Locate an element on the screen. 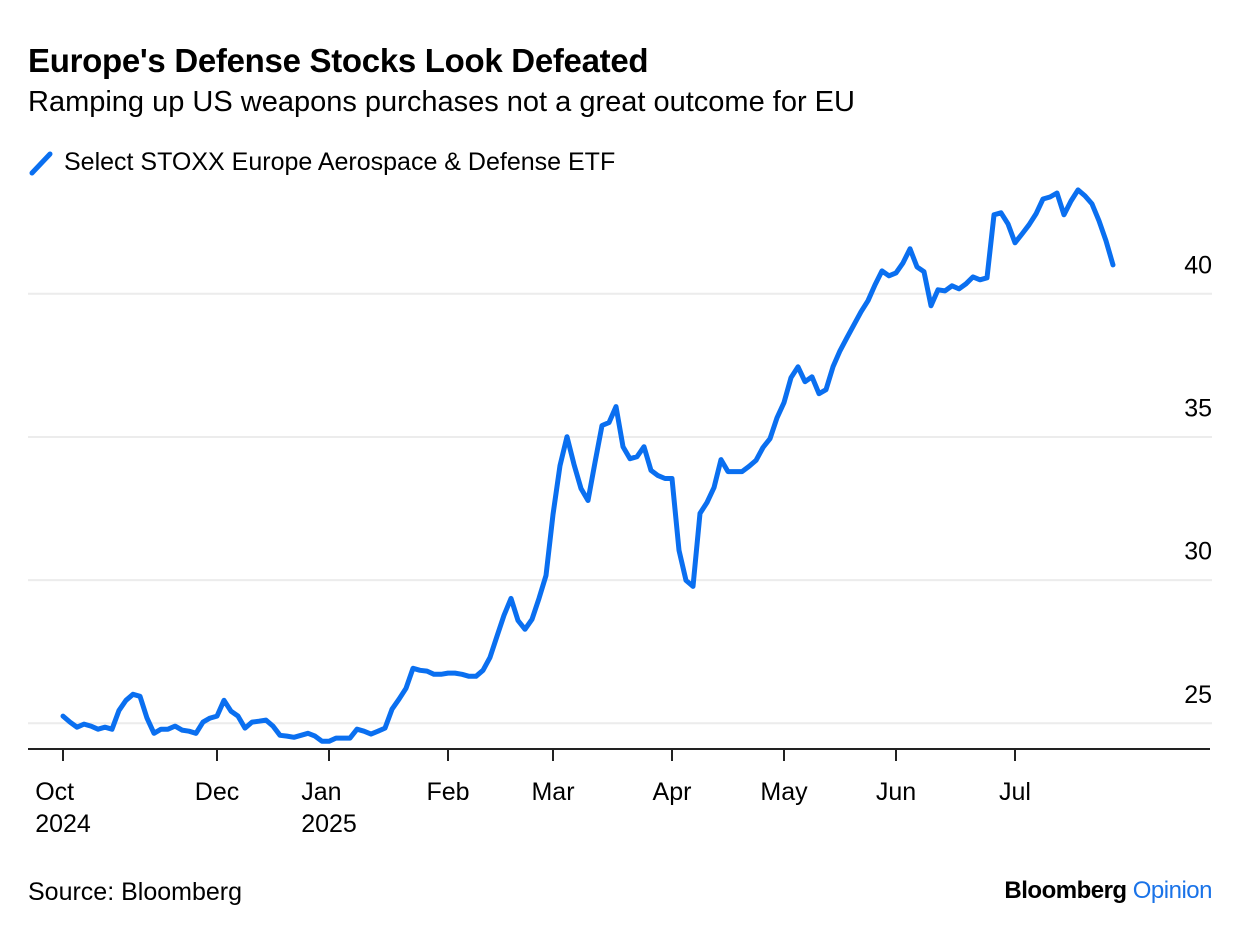 The width and height of the screenshot is (1240, 936). x-tick-label: Jun is located at coordinates (896, 792).